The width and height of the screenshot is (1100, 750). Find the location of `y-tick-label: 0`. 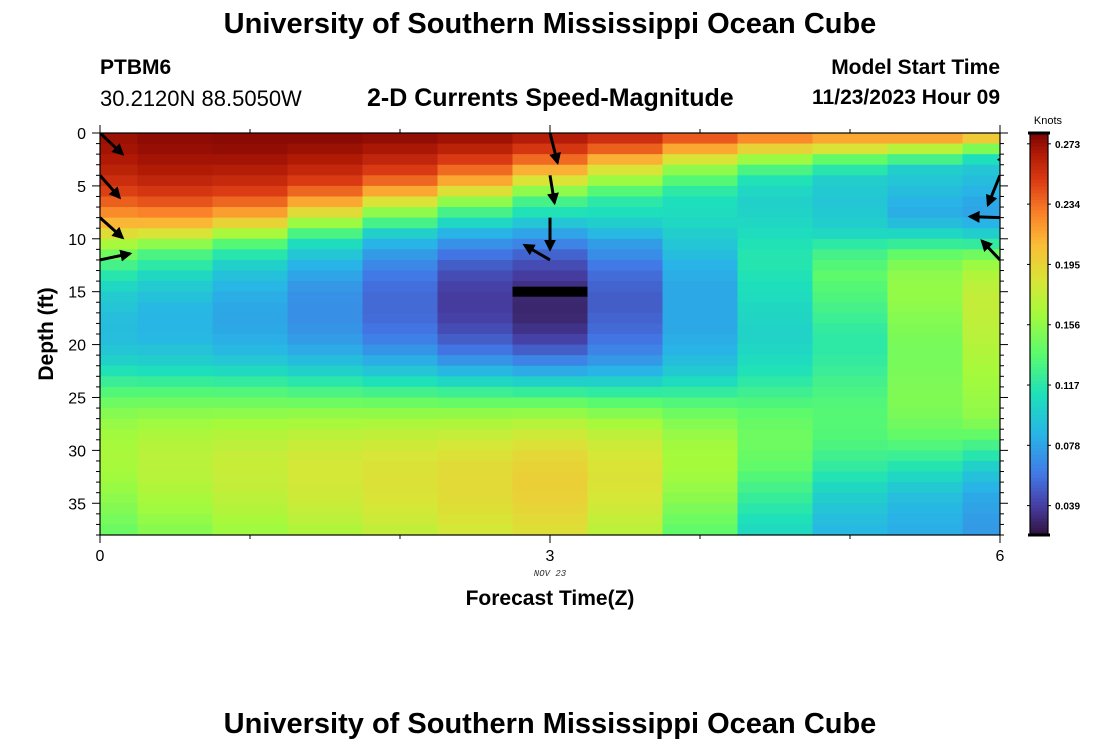

y-tick-label: 0 is located at coordinates (81, 134).